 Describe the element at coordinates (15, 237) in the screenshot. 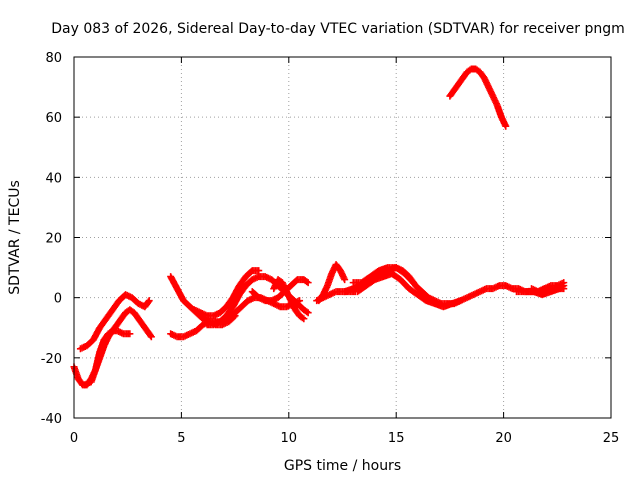

I see `y-axis-title: SDTVAR / TECUs` at that location.